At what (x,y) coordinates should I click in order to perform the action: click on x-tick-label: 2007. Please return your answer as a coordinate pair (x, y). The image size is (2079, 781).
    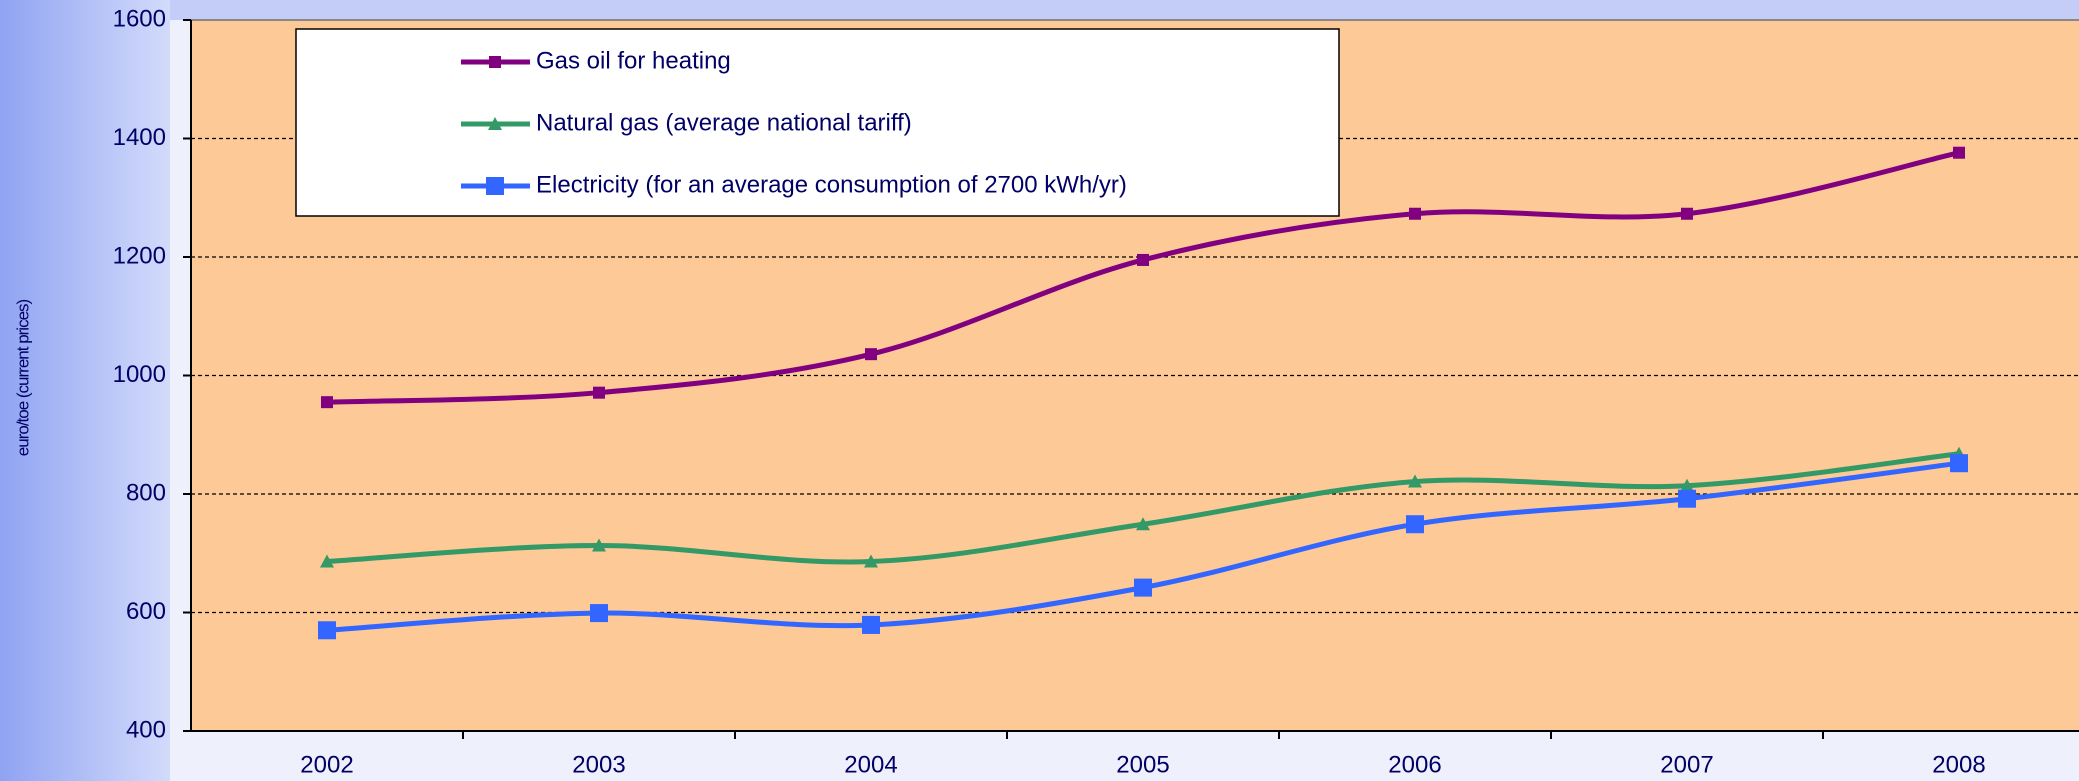
    Looking at the image, I should click on (1686, 764).